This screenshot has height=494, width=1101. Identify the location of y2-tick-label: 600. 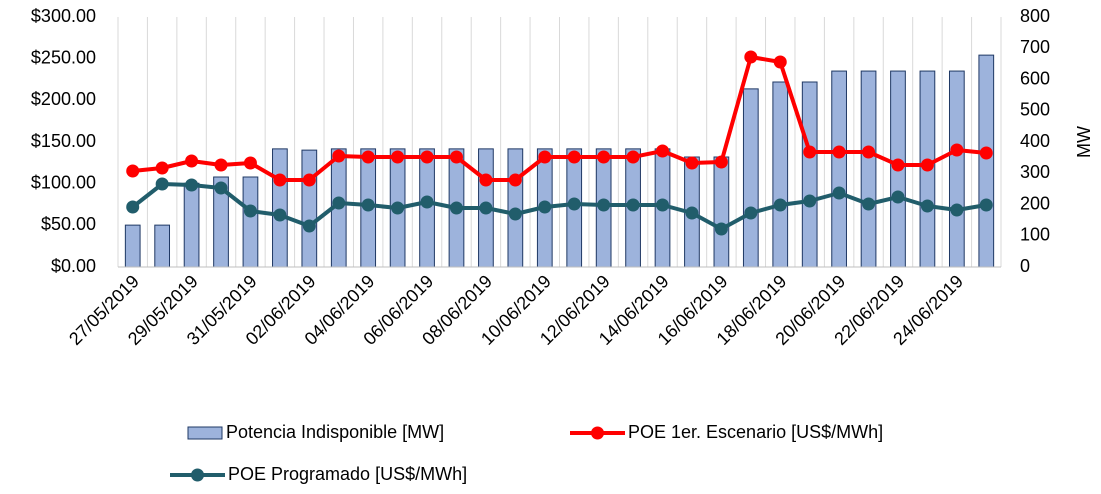
(1035, 78).